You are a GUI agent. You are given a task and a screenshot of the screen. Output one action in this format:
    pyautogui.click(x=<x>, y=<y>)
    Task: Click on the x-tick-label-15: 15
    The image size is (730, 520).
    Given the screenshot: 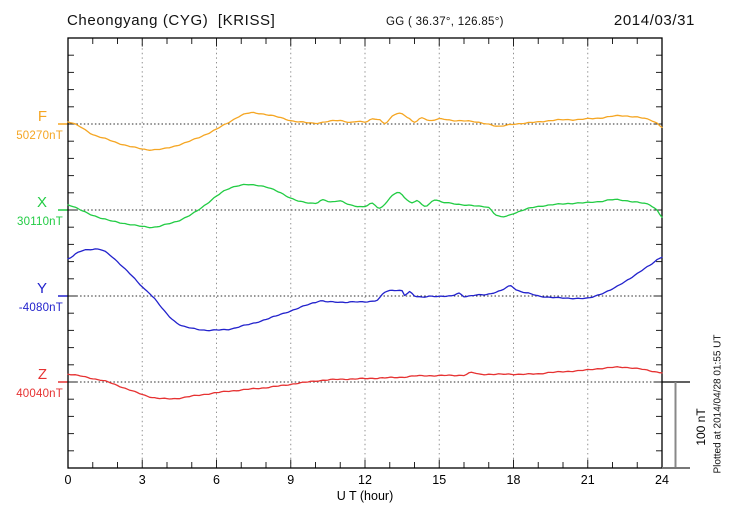 What is the action you would take?
    pyautogui.click(x=439, y=480)
    